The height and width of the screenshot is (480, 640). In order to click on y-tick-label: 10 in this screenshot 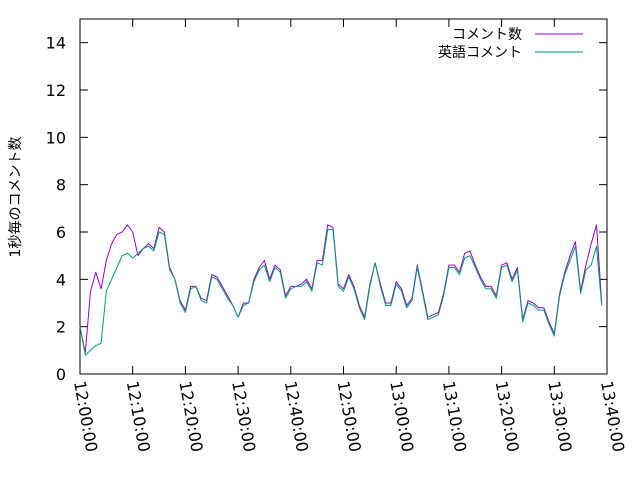, I will do `click(56, 137)`.